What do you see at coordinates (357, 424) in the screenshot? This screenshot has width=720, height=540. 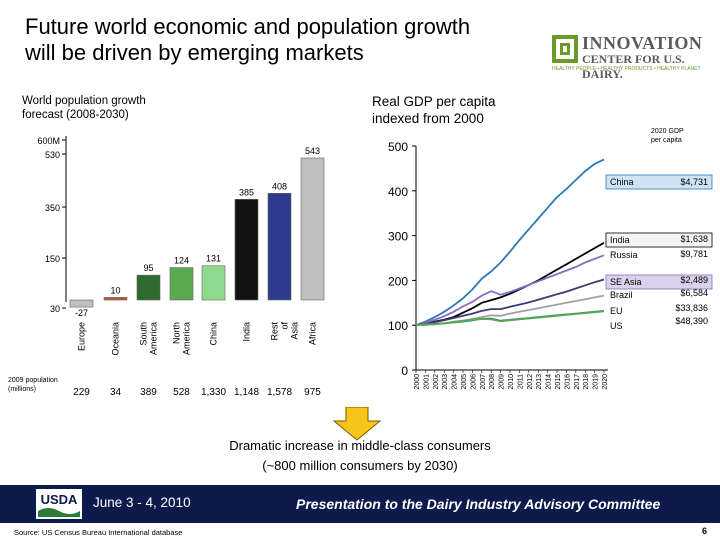 I see `down-arrow-icon` at bounding box center [357, 424].